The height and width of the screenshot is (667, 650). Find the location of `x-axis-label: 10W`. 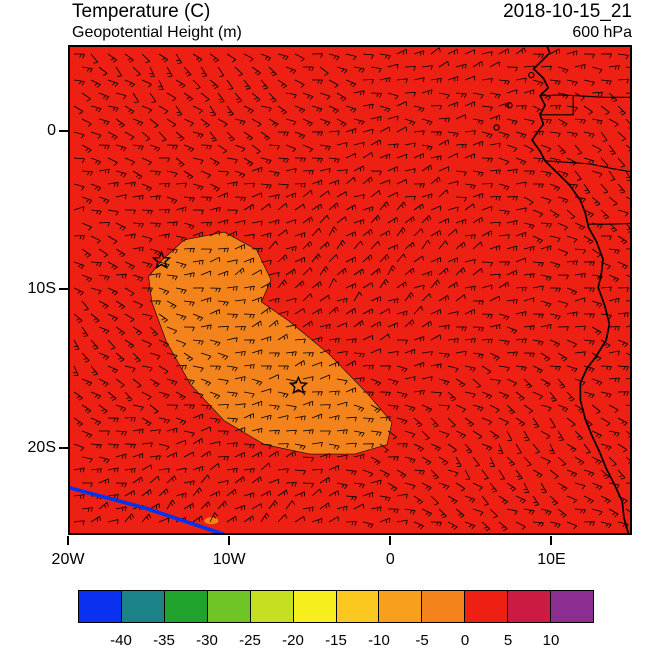

x-axis-label: 10W is located at coordinates (229, 559).